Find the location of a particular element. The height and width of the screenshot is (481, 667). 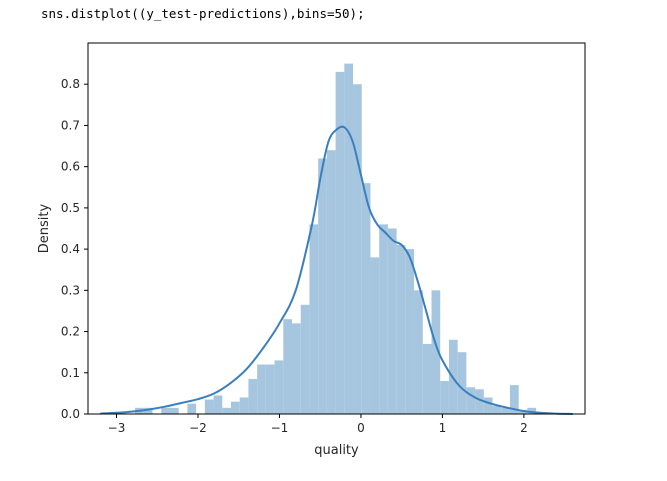

x-tick-label: −3 is located at coordinates (117, 428).